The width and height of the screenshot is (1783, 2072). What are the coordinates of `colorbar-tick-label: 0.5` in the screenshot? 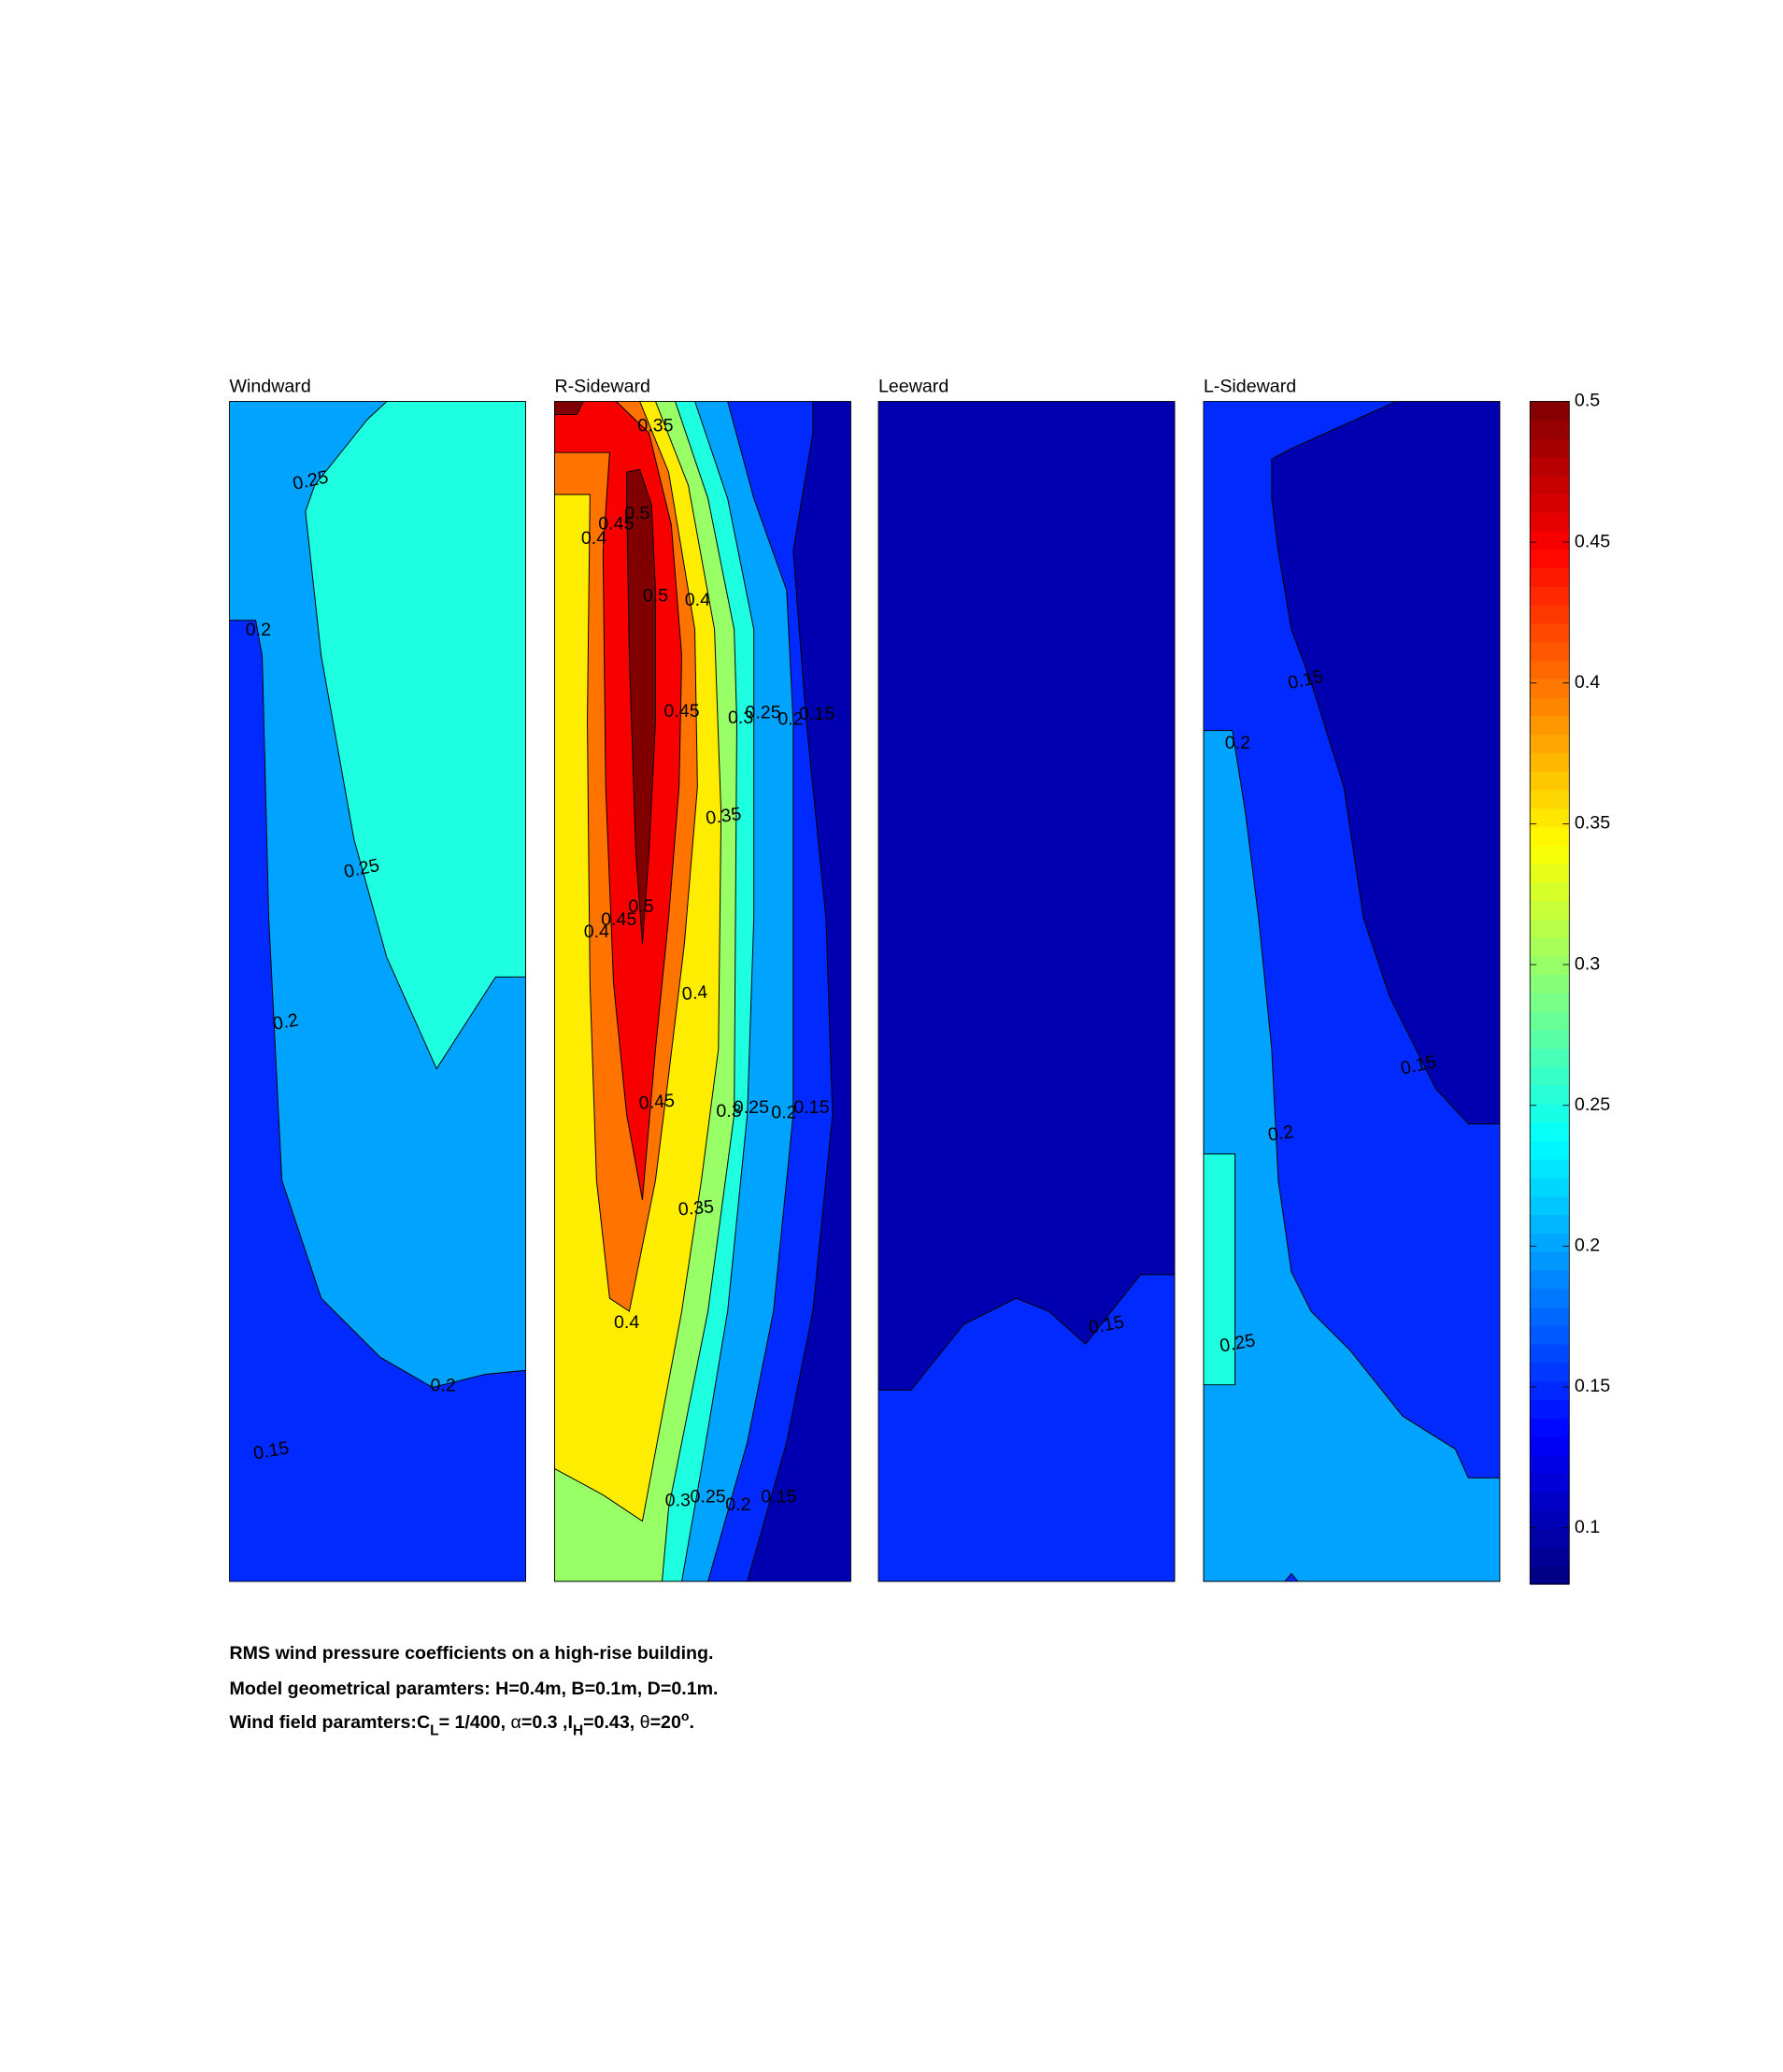 It's located at (1587, 401).